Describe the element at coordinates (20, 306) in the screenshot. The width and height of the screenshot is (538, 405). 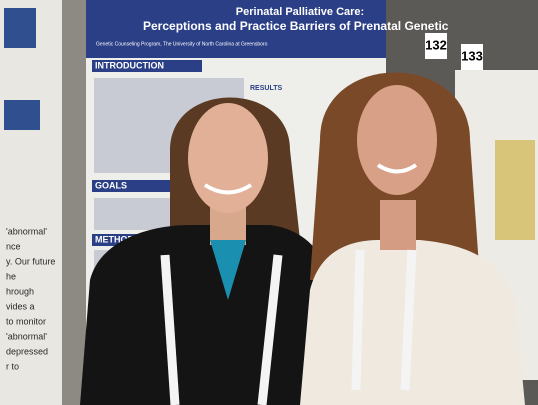
I see `left-poster-line: vides a` at that location.